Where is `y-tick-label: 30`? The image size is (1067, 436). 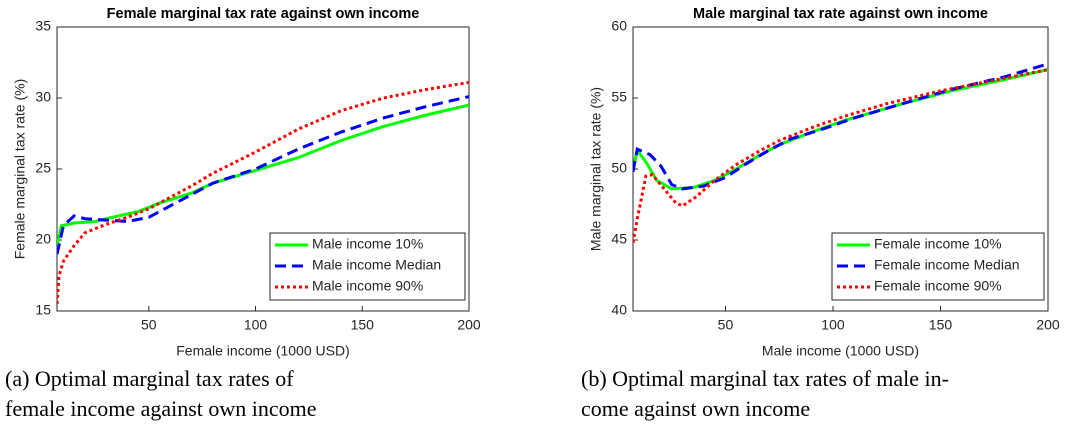
y-tick-label: 30 is located at coordinates (43, 97).